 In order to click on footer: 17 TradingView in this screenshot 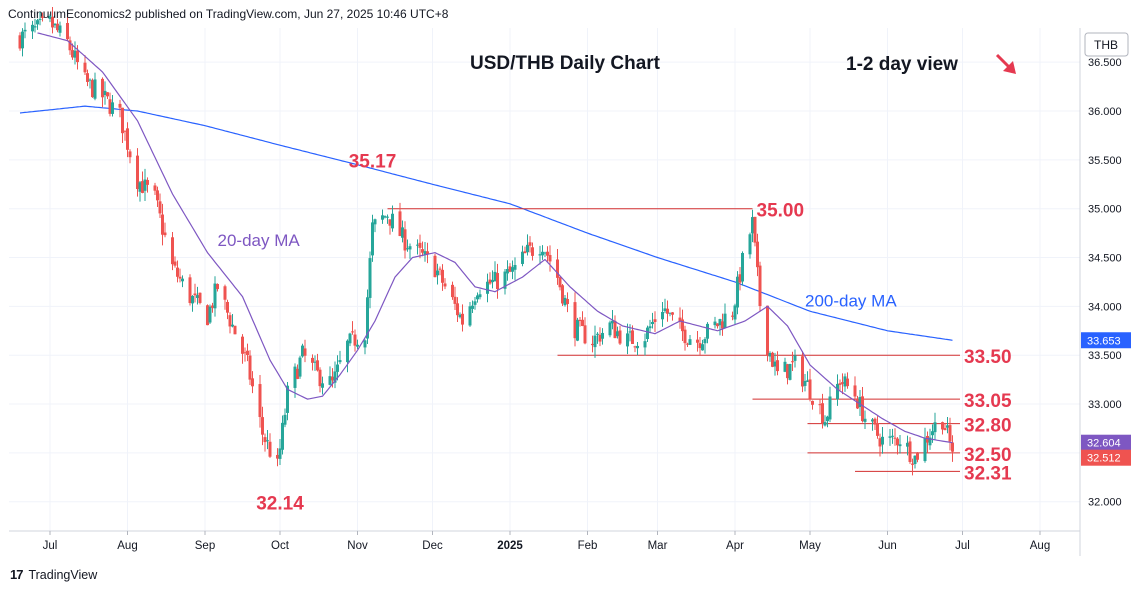, I will do `click(53, 574)`.